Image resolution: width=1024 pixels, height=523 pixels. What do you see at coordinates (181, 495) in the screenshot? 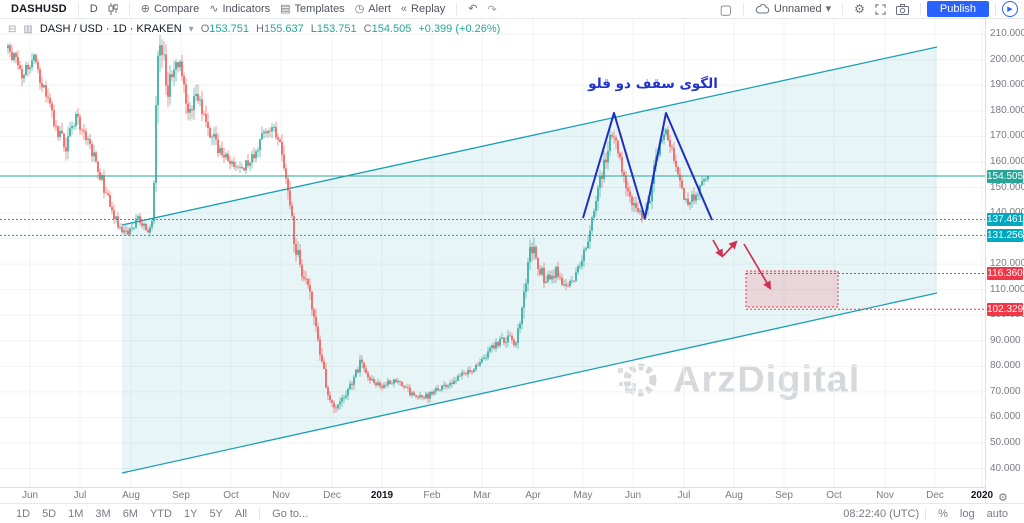
I see `time-axis-label: Sep` at bounding box center [181, 495].